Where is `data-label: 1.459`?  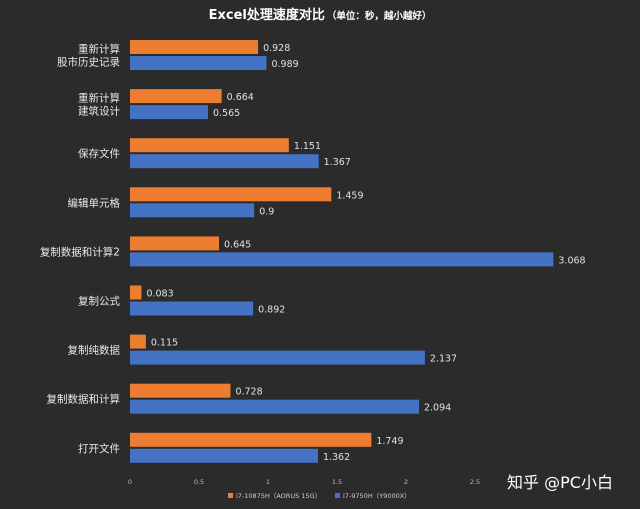
data-label: 1.459 is located at coordinates (349, 195).